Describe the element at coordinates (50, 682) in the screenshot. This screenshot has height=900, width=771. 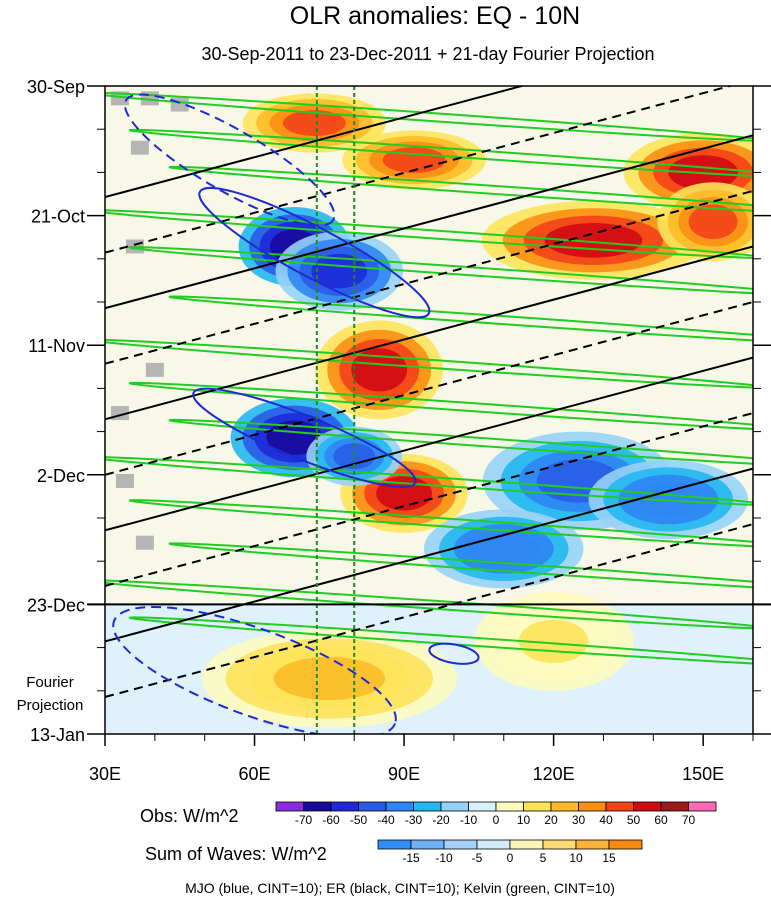
I see `projection-label-line1: Fourier` at that location.